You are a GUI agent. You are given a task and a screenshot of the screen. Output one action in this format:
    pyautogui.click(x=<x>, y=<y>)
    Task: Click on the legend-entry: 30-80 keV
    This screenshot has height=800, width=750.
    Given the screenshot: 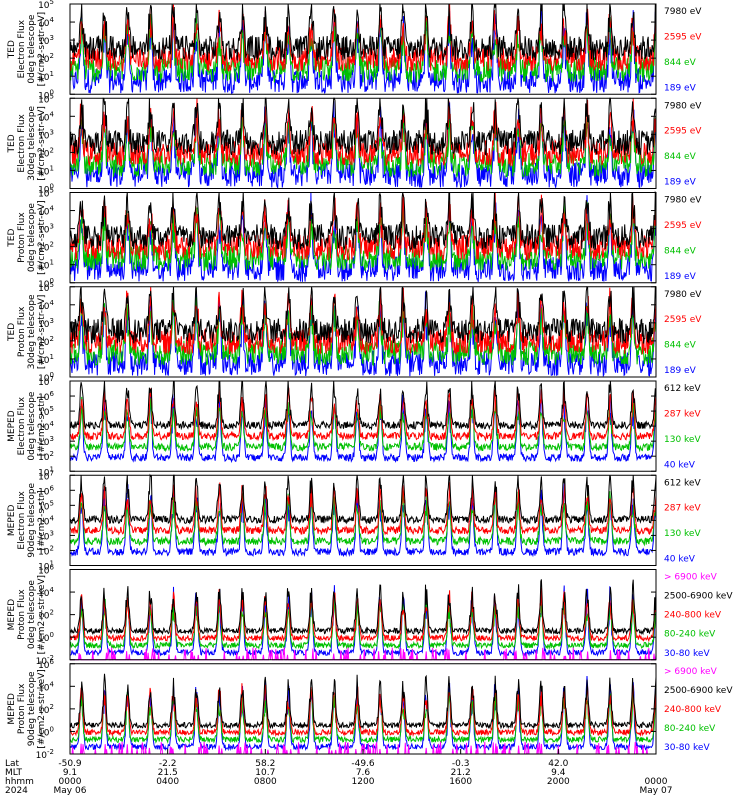 What is the action you would take?
    pyautogui.click(x=687, y=654)
    